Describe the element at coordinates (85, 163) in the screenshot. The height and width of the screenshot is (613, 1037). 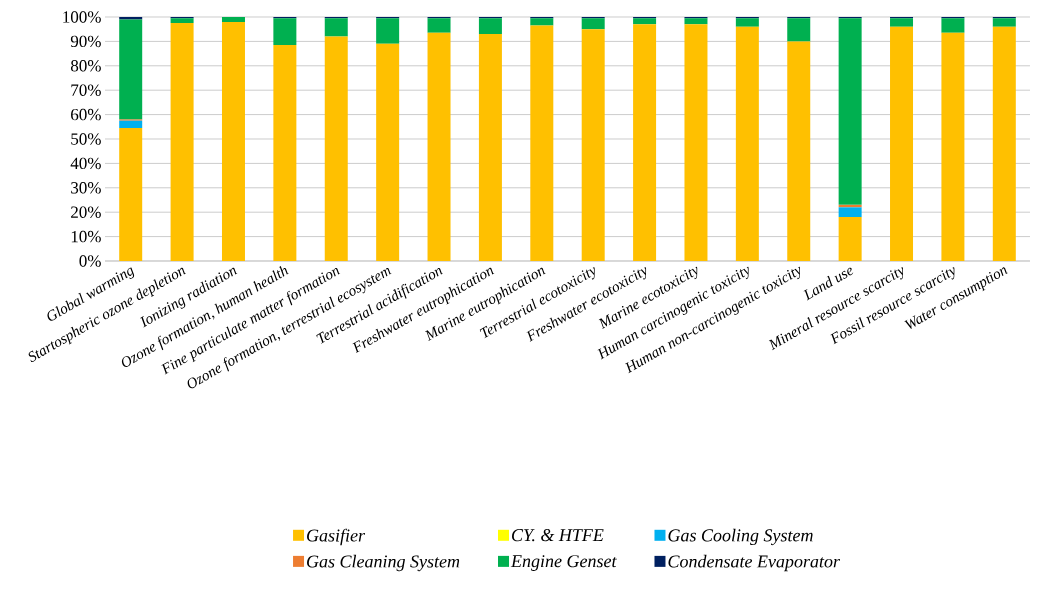
I see `y-tick-label: 40%` at that location.